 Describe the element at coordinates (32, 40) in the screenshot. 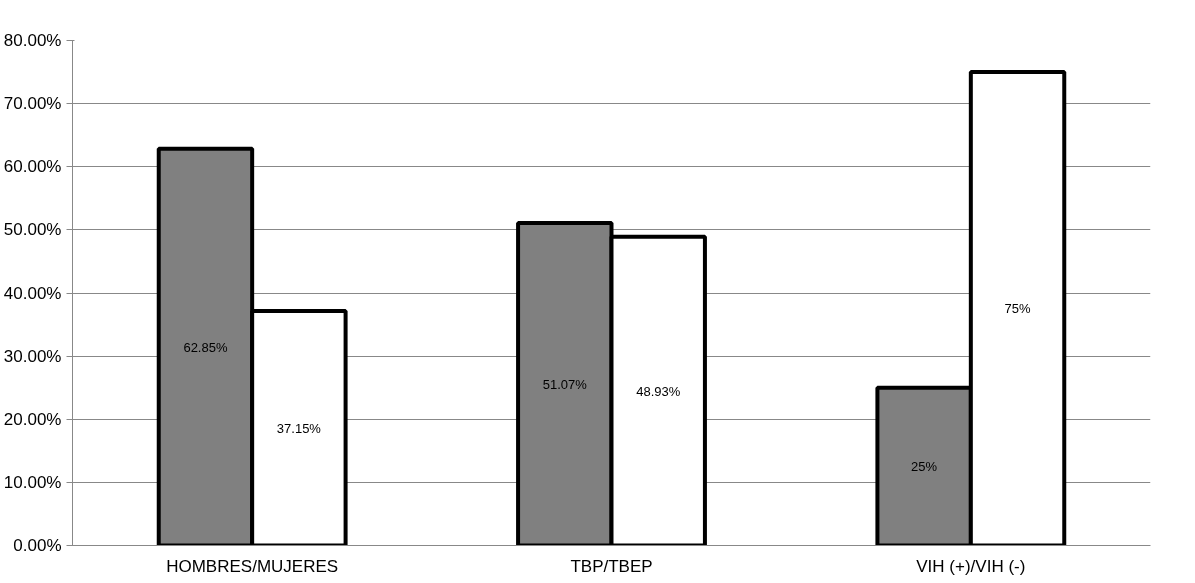

I see `y-tick-label: 80.00%` at that location.